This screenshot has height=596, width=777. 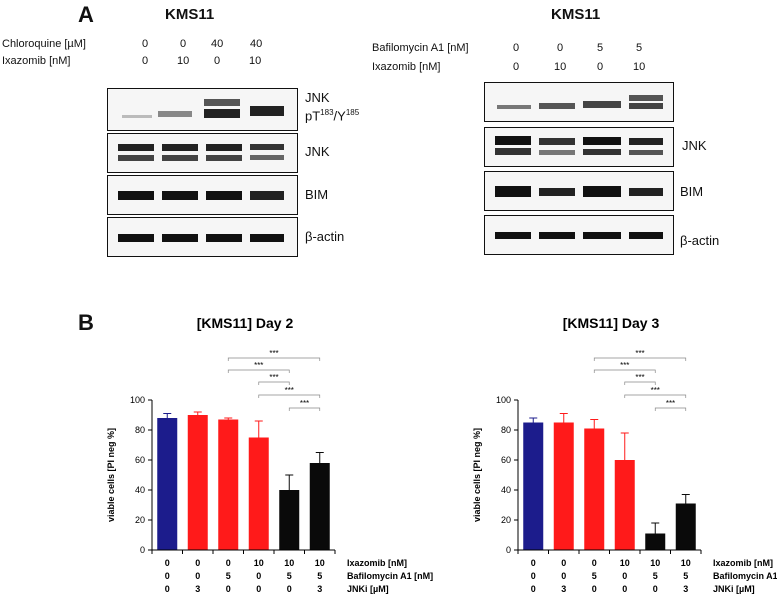 What do you see at coordinates (579, 191) in the screenshot?
I see `blot-bim-right` at bounding box center [579, 191].